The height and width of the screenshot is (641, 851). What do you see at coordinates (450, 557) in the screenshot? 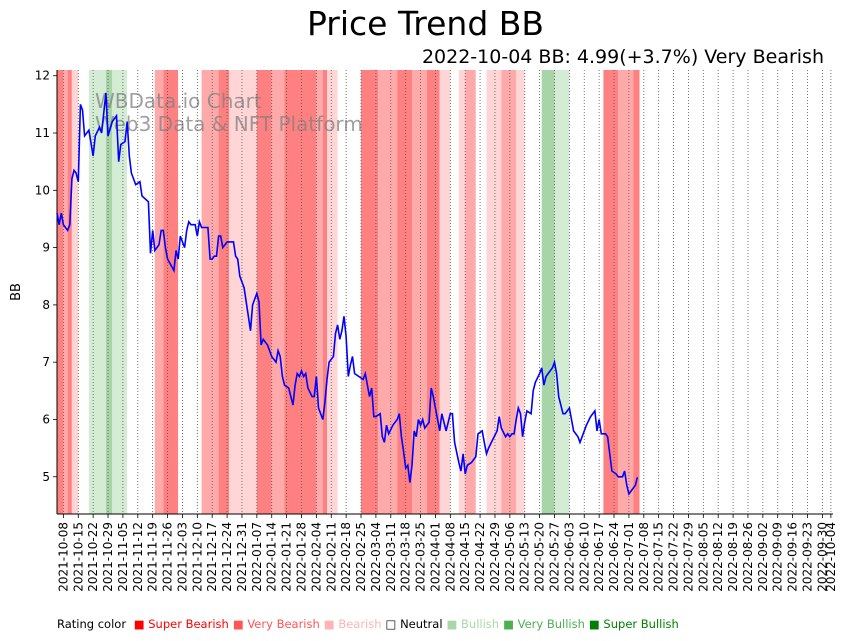
I see `x-tick-label: 2022-04-08` at bounding box center [450, 557].